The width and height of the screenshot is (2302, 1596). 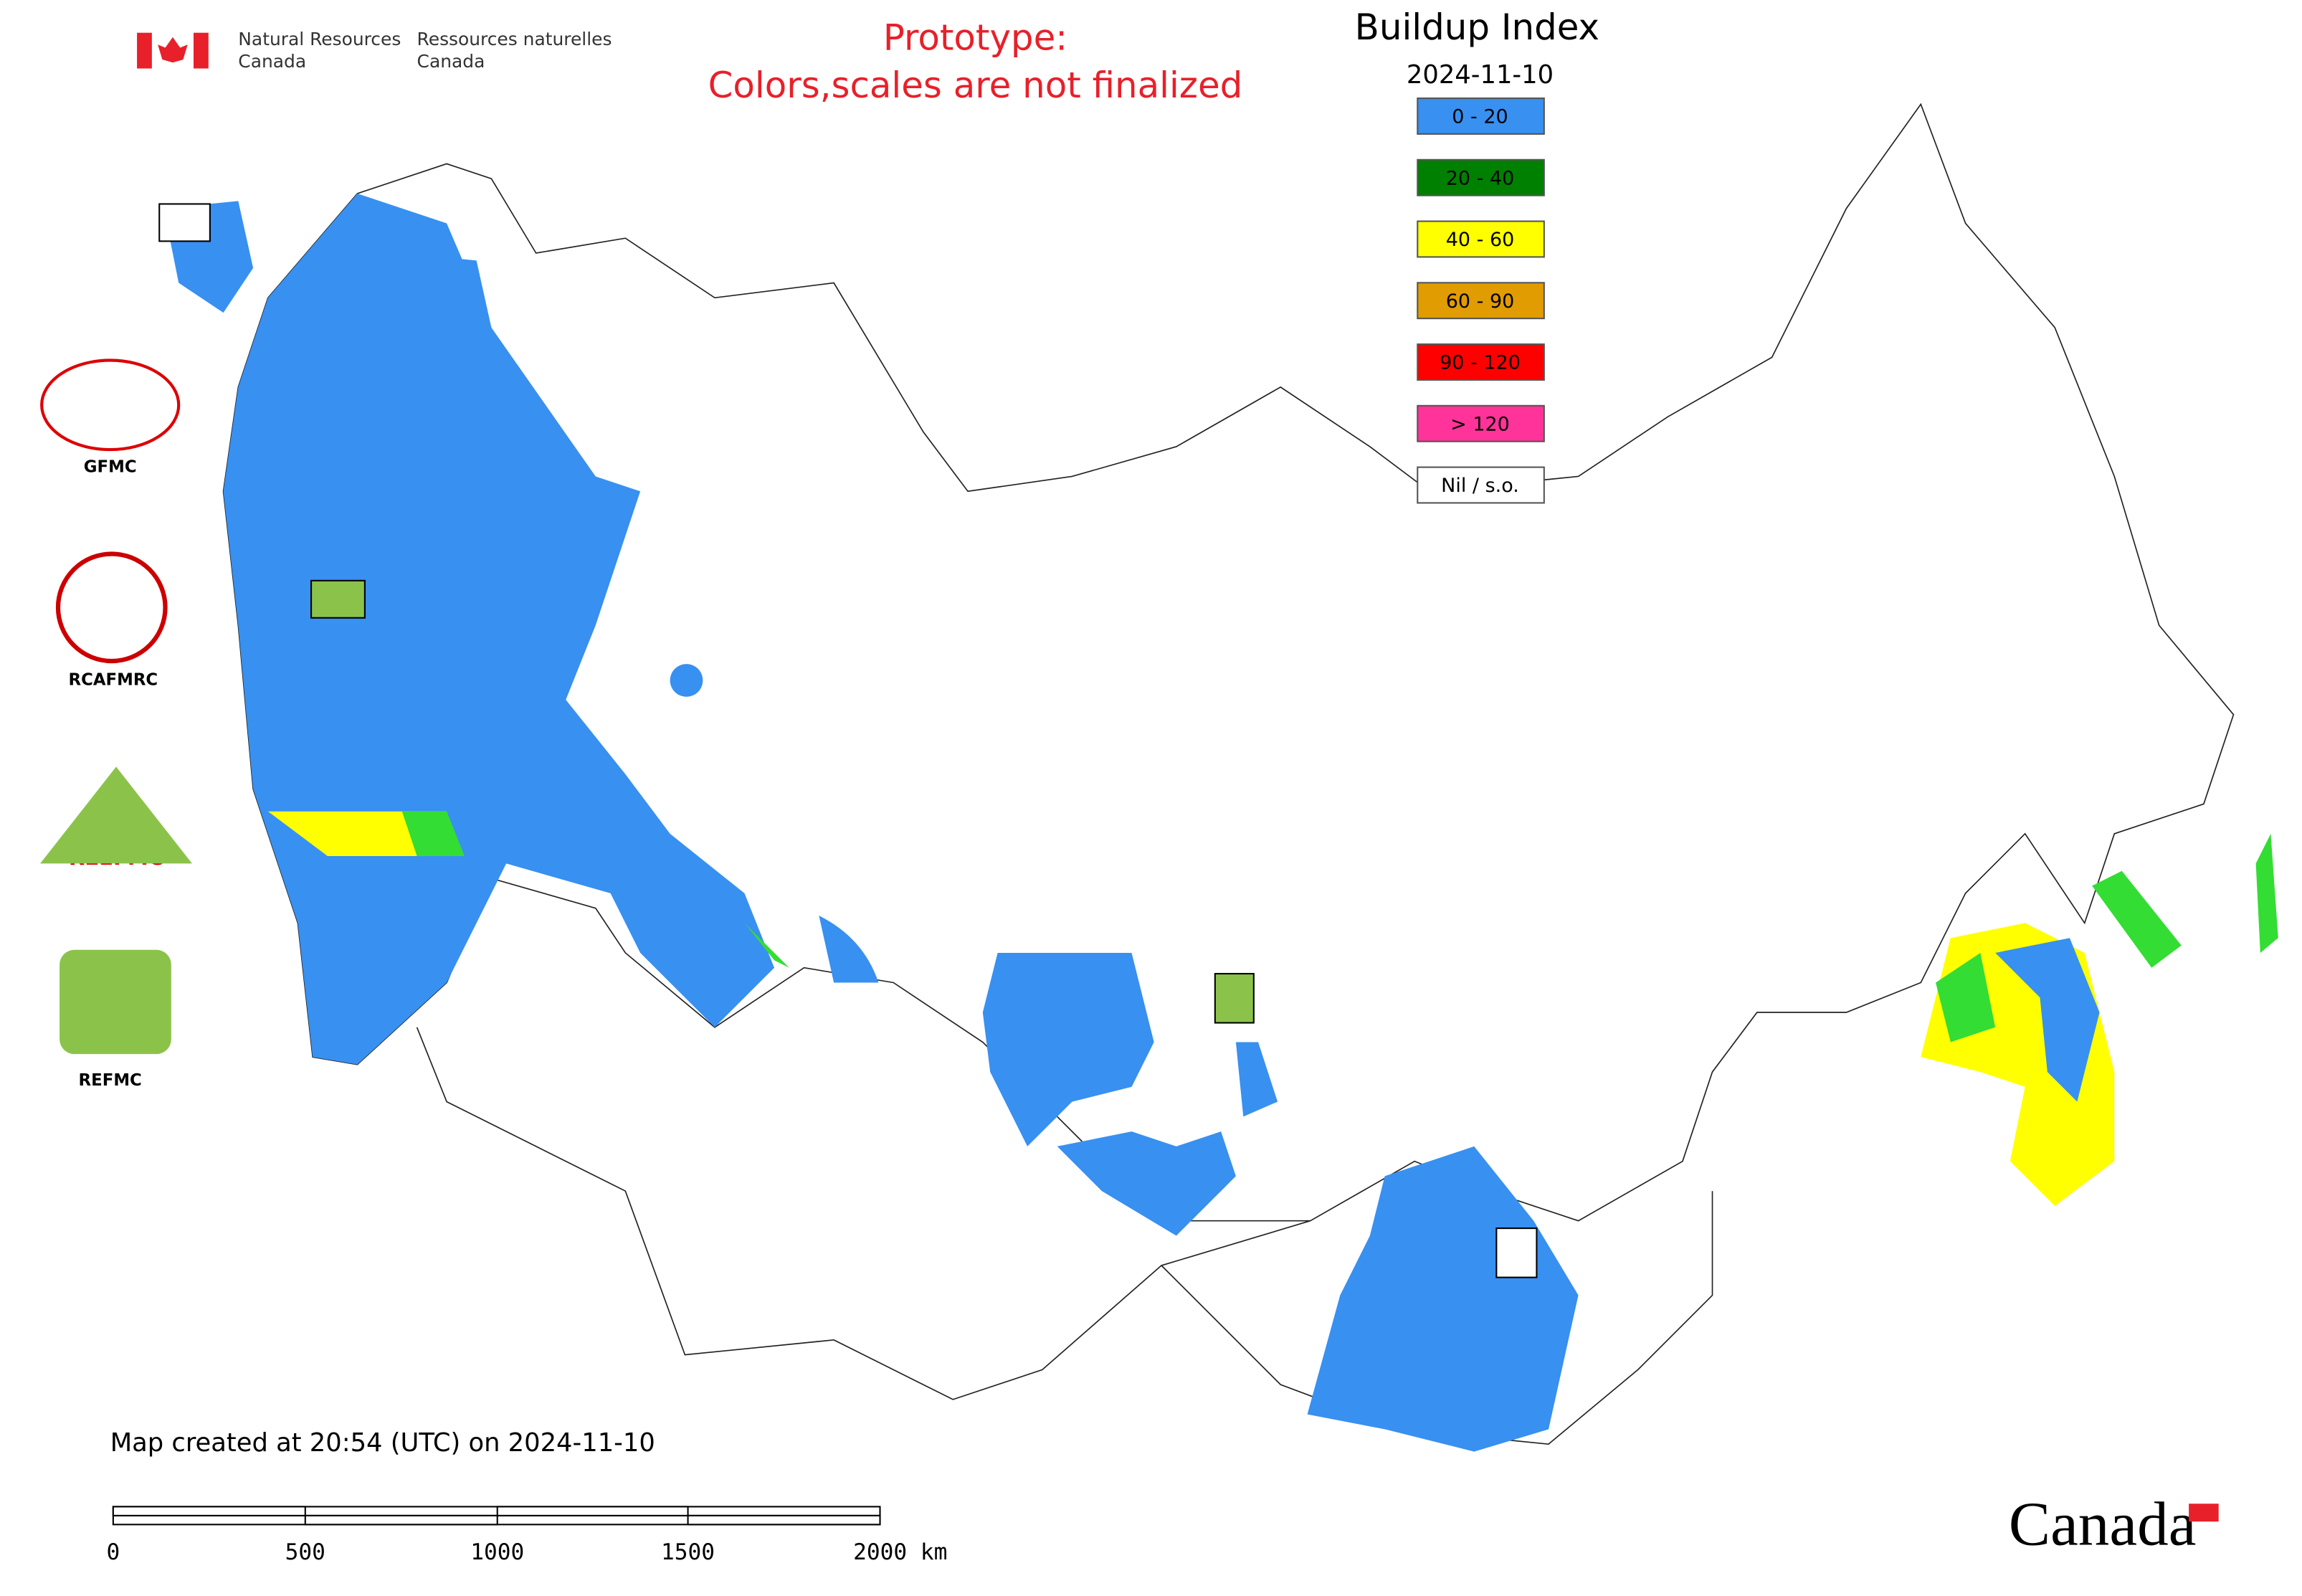 What do you see at coordinates (497, 1552) in the screenshot?
I see `scale-label: 1000` at bounding box center [497, 1552].